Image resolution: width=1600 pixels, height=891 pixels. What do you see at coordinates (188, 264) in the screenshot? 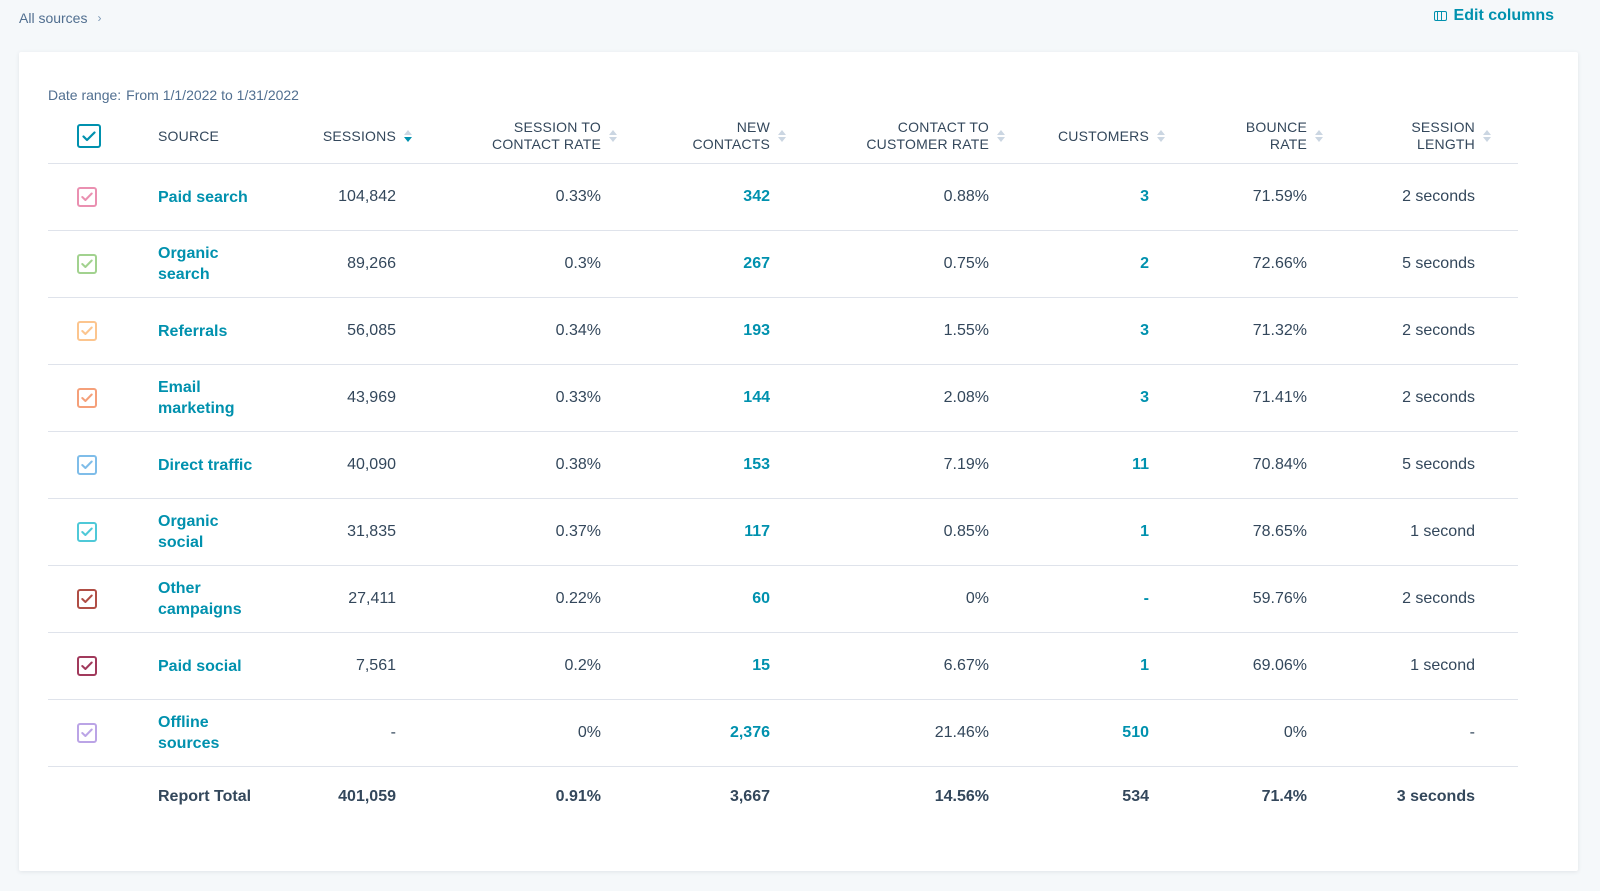
I see `source-link: Organic search` at bounding box center [188, 264].